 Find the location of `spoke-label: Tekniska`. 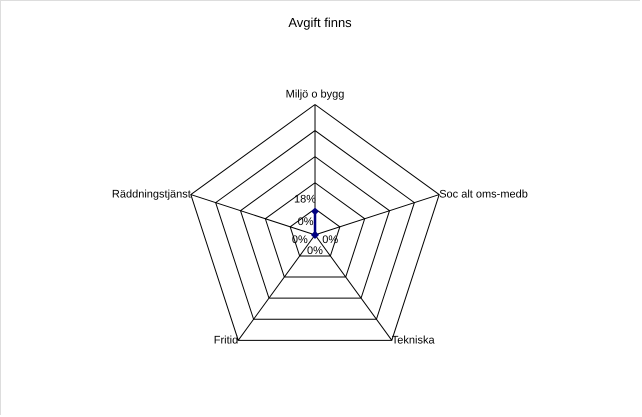

spoke-label: Tekniska is located at coordinates (414, 340).